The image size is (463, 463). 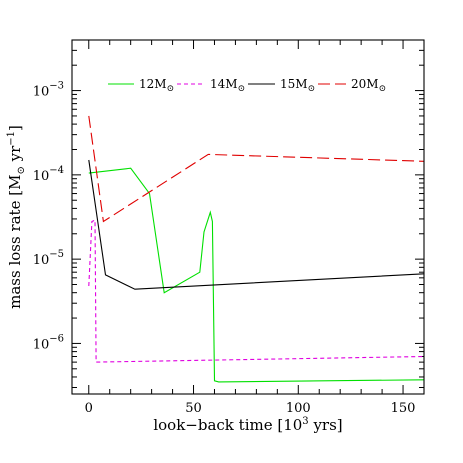 I want to click on x-tick-label: 150, so click(x=403, y=408).